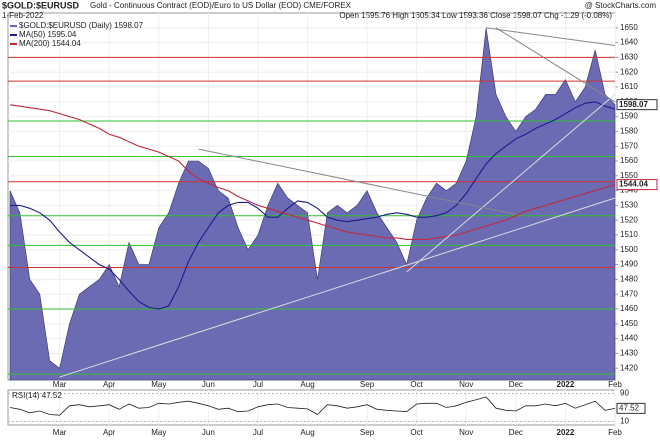 The image size is (660, 443). I want to click on date: 1-Feb-2022, so click(23, 15).